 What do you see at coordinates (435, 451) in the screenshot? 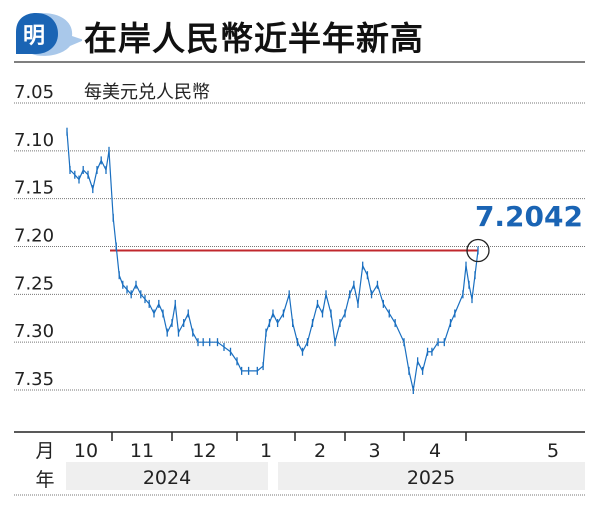
I see `month-label: 4` at bounding box center [435, 451].